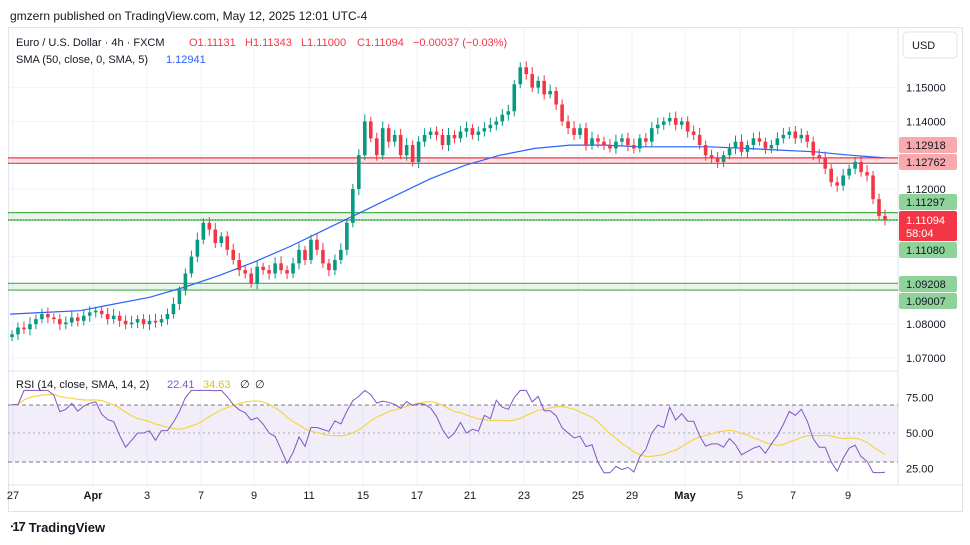 The image size is (970, 545). I want to click on last-price-label: 1.11094, so click(925, 221).